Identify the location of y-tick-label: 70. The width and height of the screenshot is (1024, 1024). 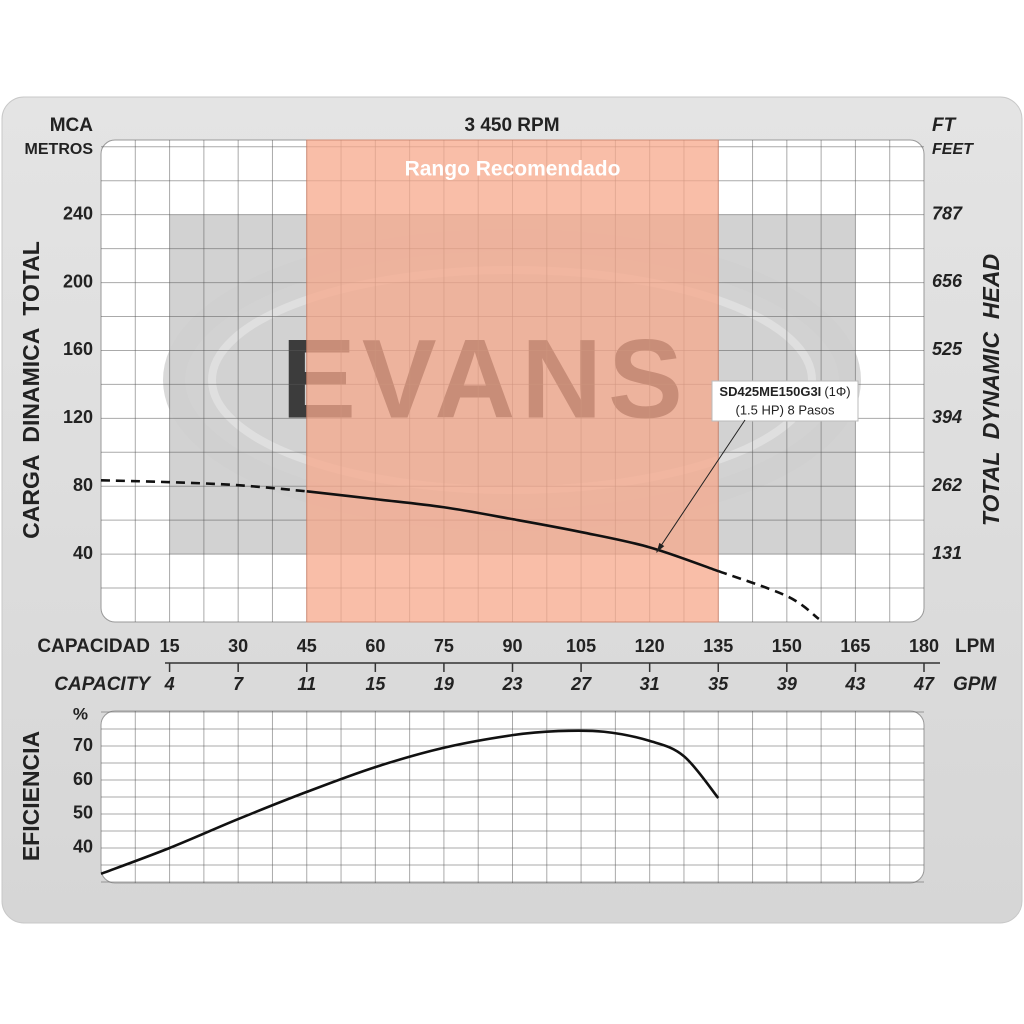
(83, 745).